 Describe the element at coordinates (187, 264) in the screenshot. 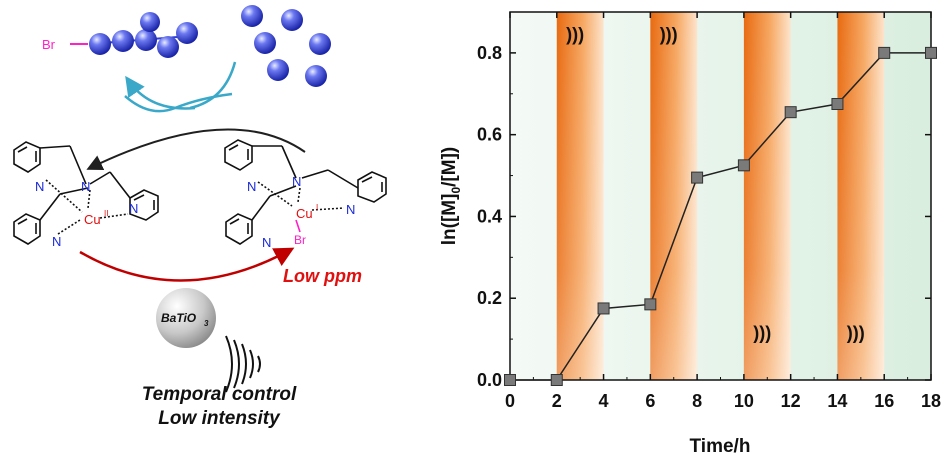

I see `activation-arrow` at that location.